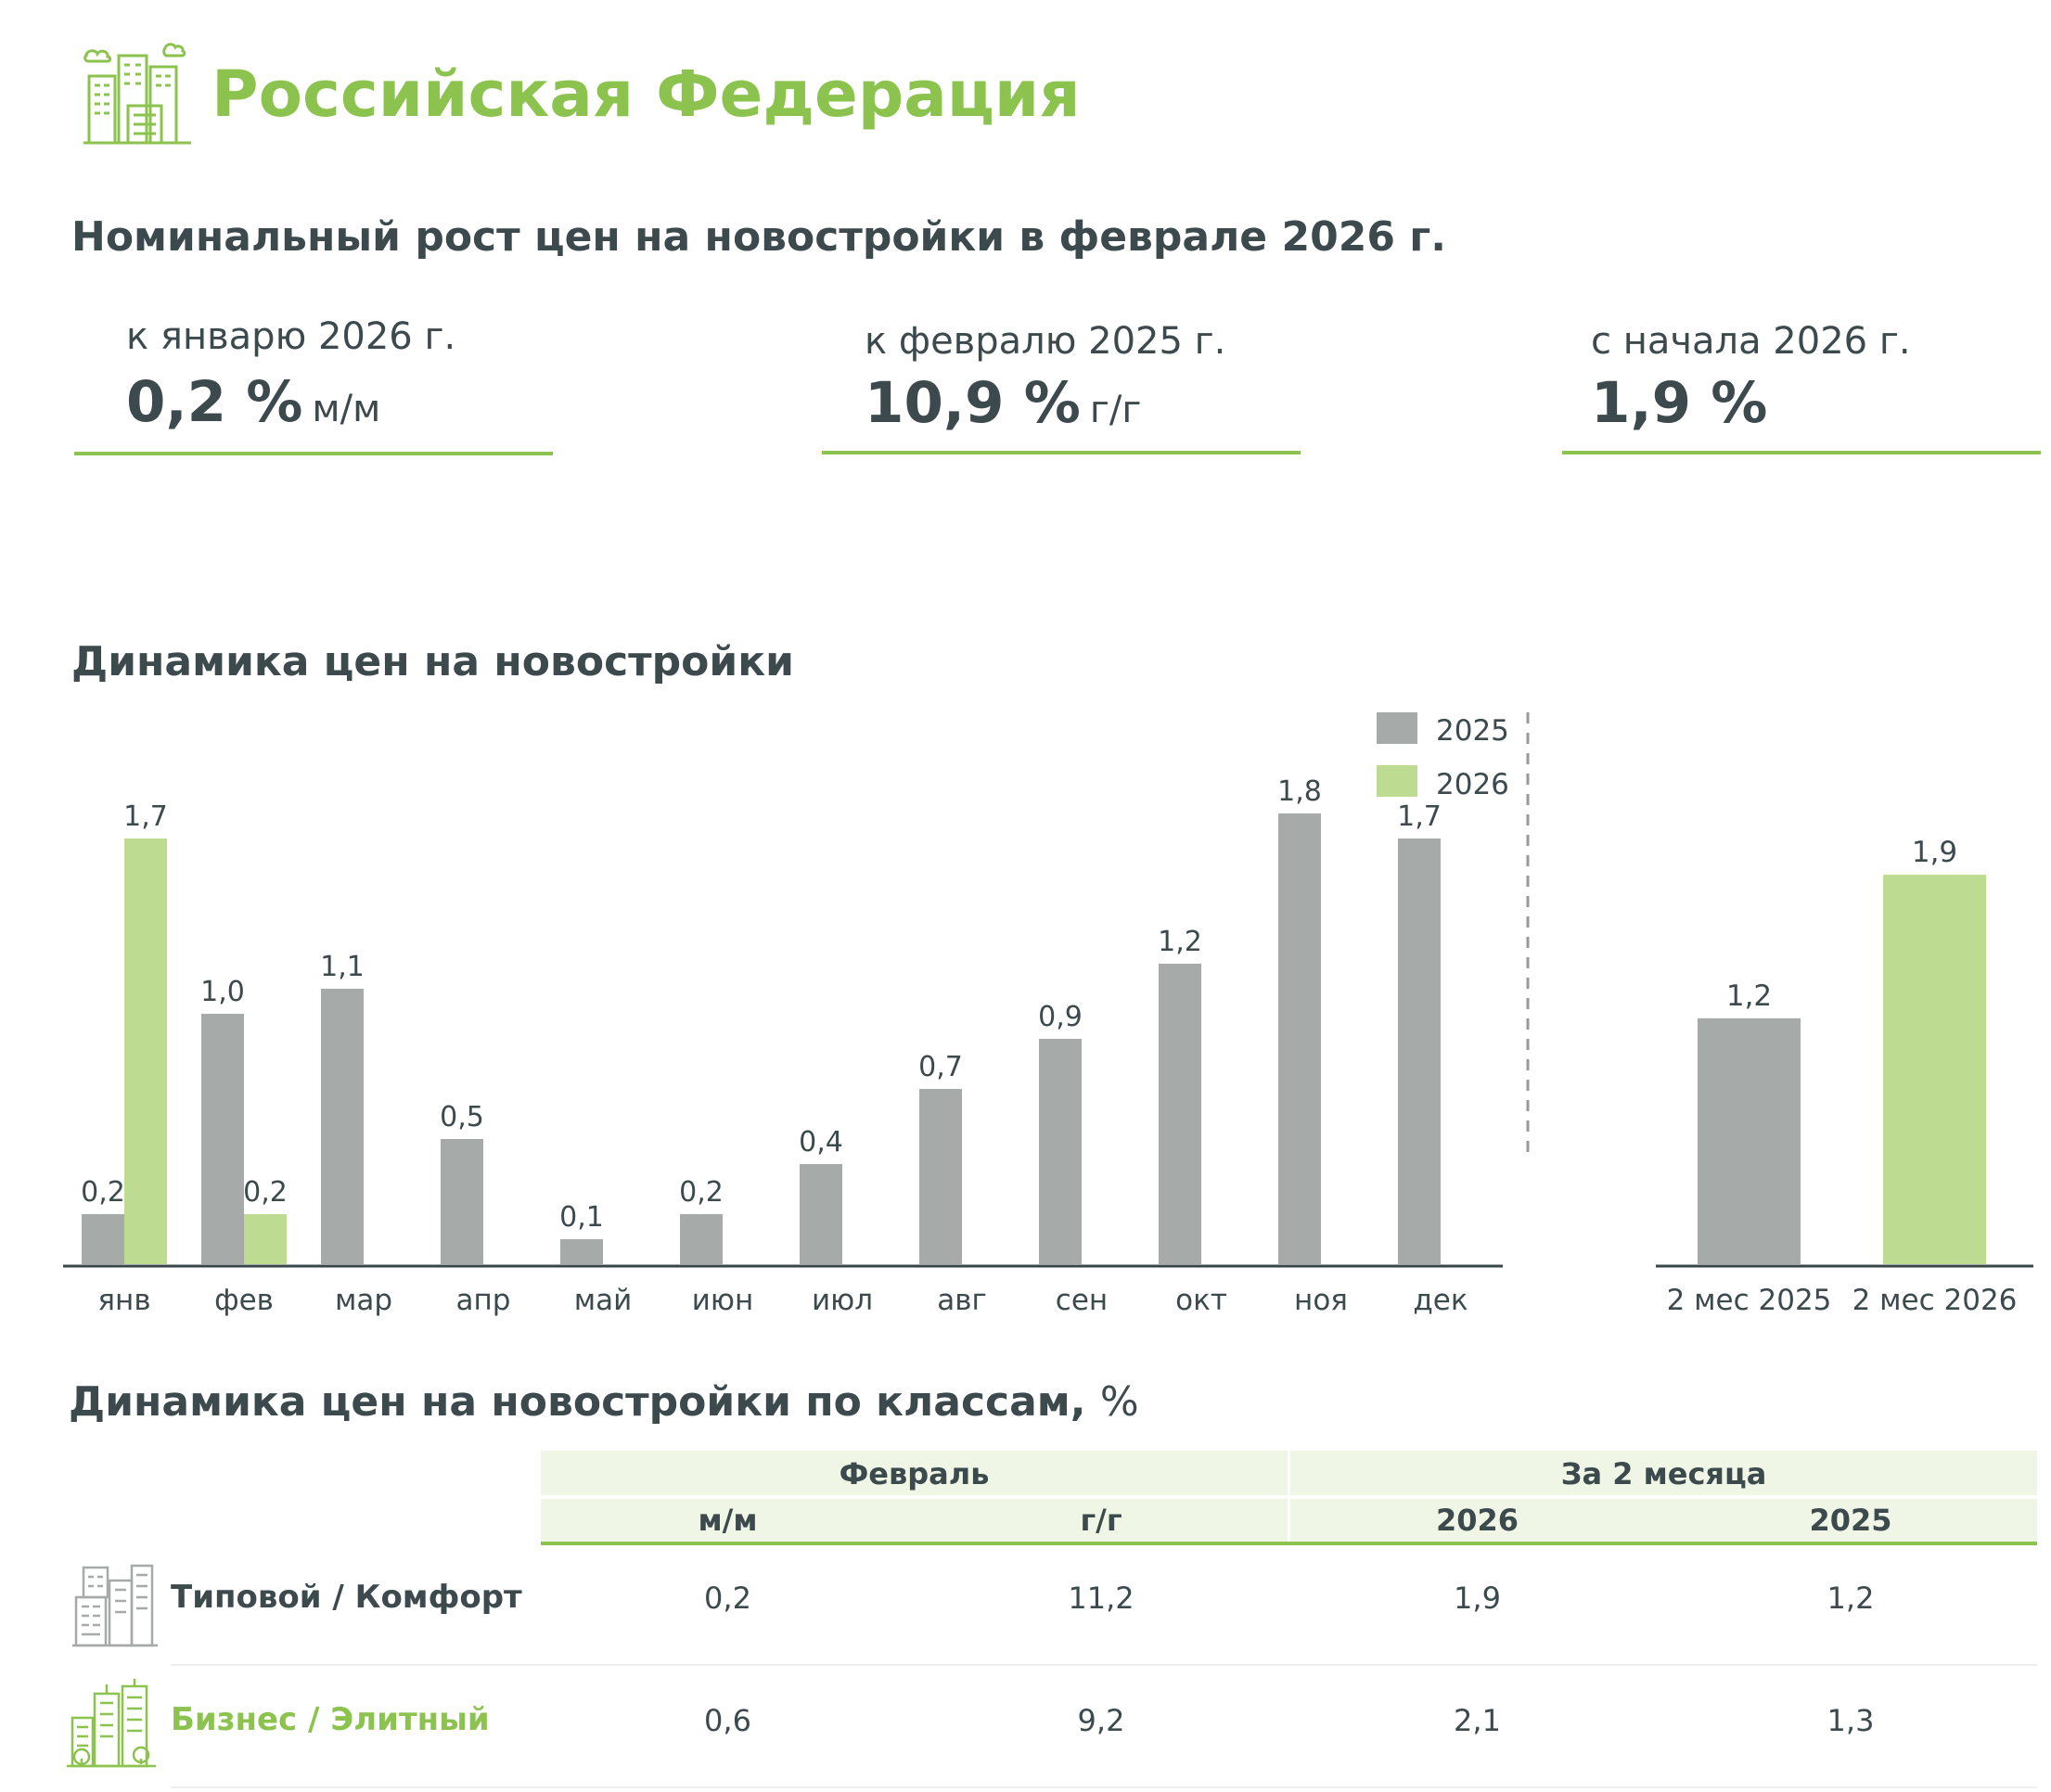  What do you see at coordinates (433, 661) in the screenshot?
I see `chart-title: Динамика цен на новостройки` at bounding box center [433, 661].